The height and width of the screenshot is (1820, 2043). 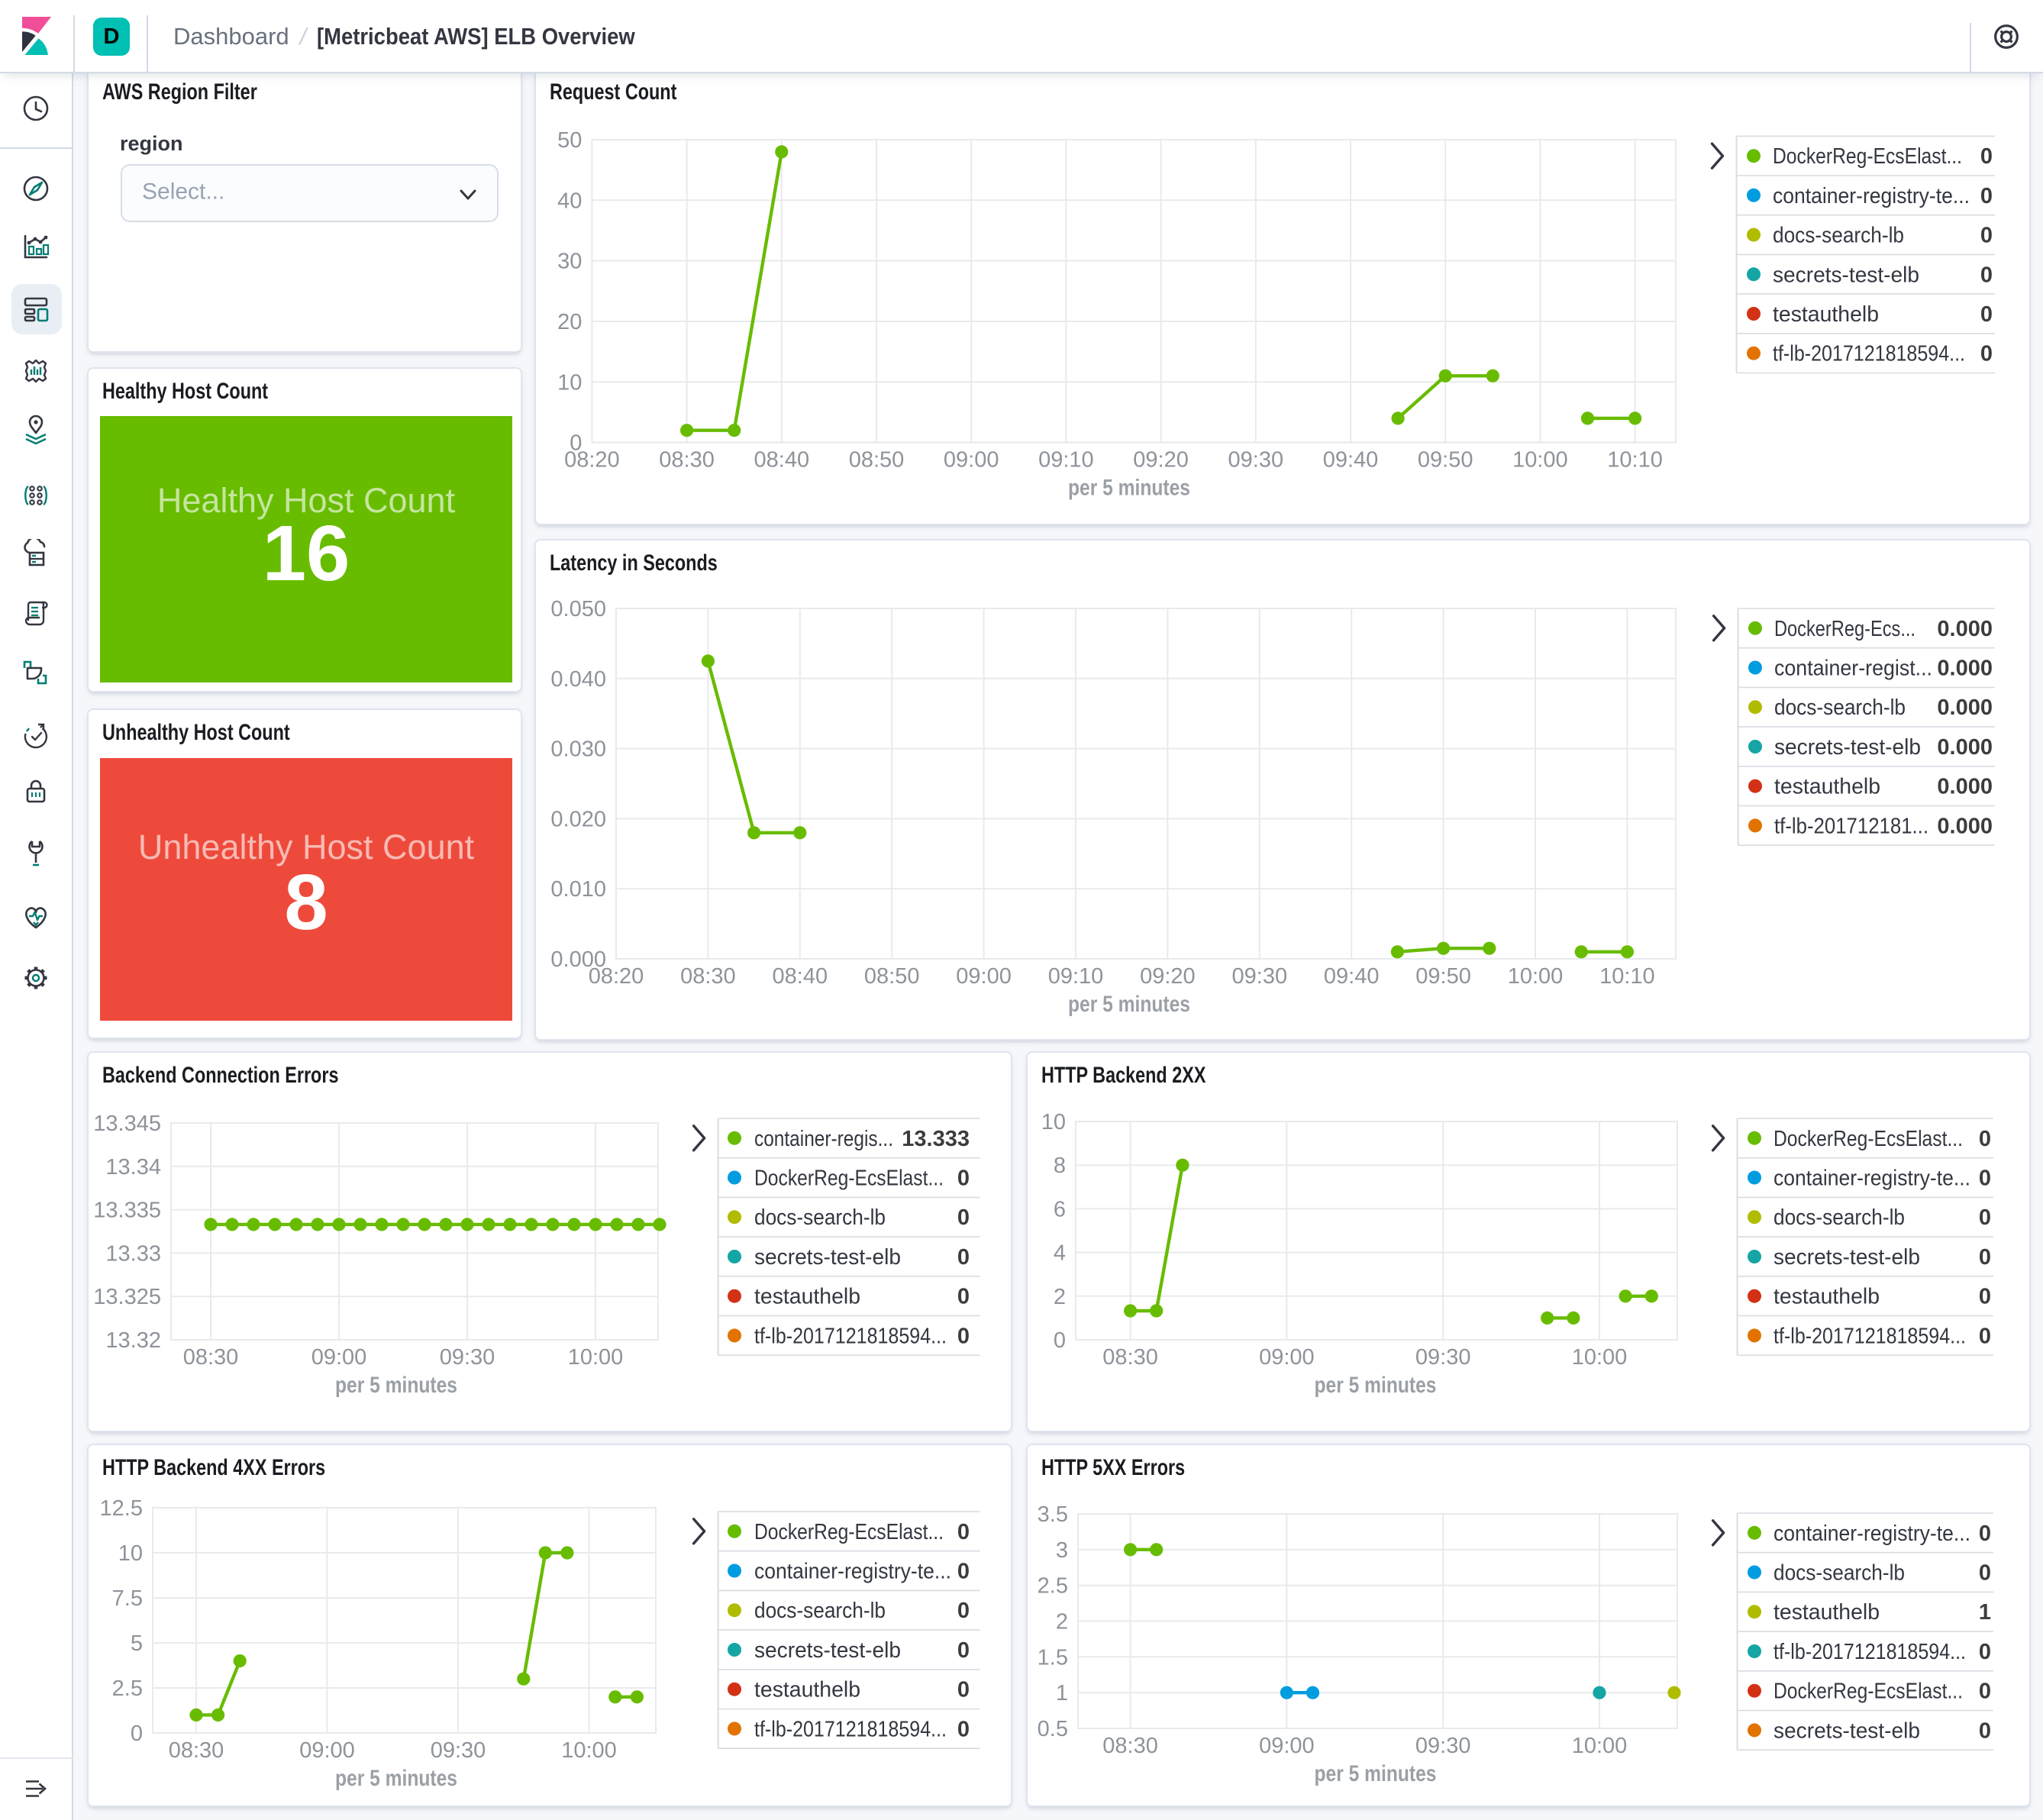 I want to click on svg-text: 40, so click(x=569, y=201).